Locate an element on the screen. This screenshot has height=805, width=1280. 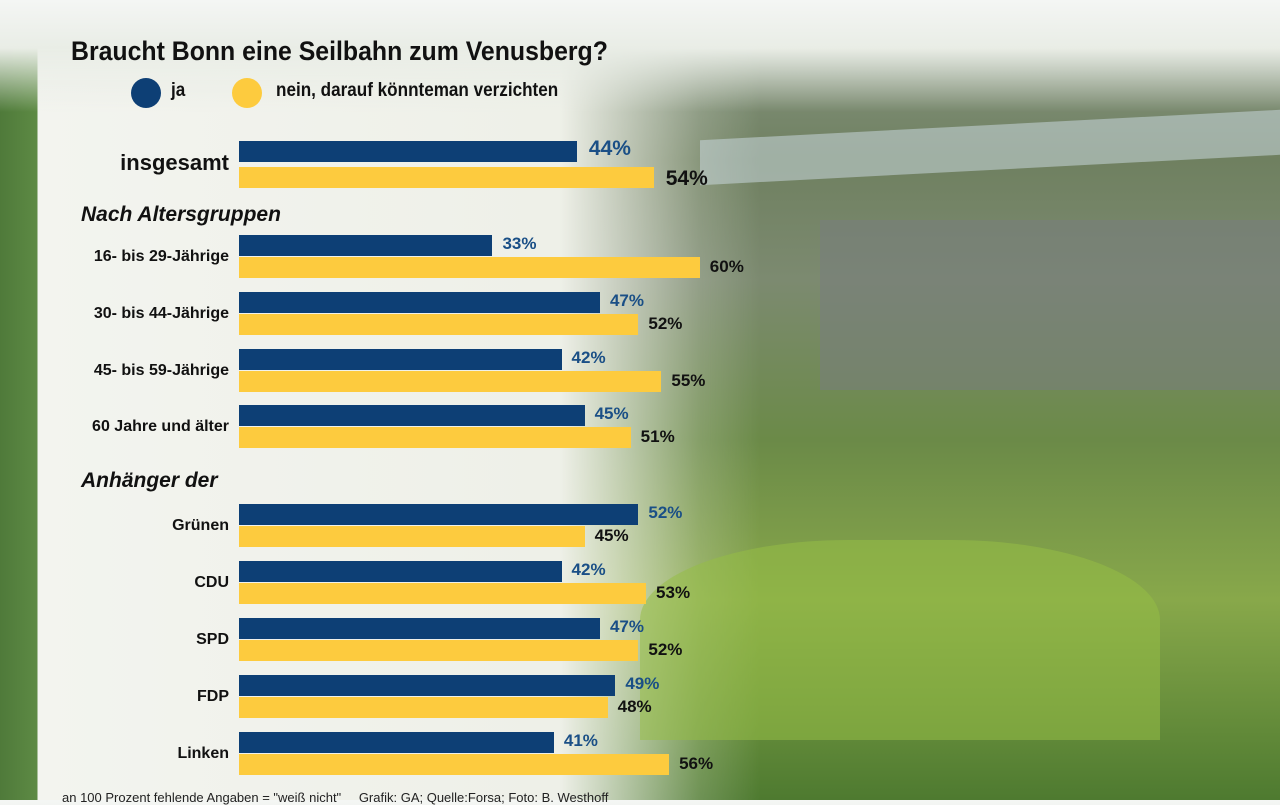
photo-building is located at coordinates (1050, 305).